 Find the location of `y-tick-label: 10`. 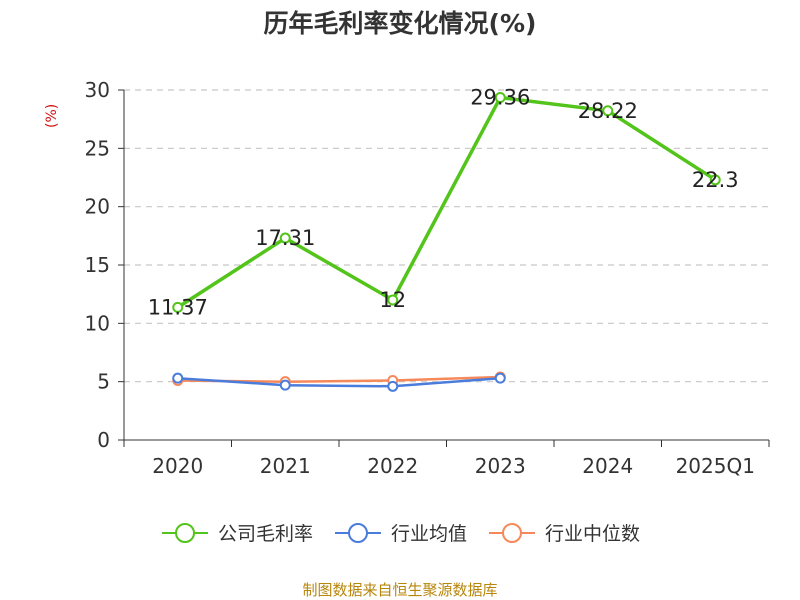

y-tick-label: 10 is located at coordinates (97, 323).